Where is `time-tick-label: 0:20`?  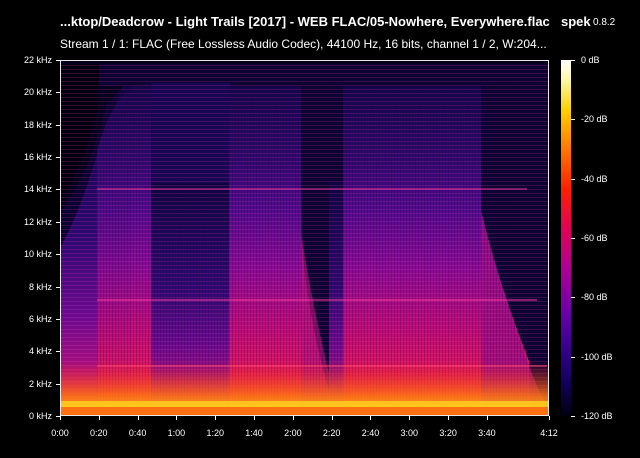 time-tick-label: 0:20 is located at coordinates (99, 433).